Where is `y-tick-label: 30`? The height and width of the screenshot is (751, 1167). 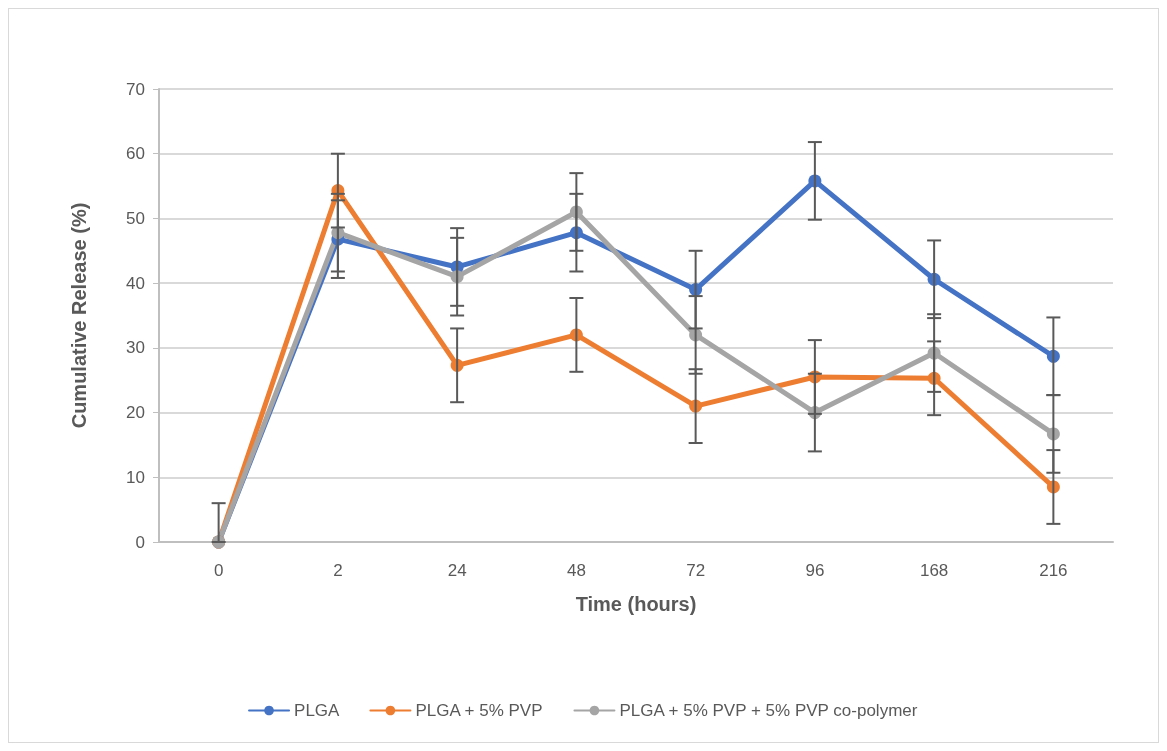
y-tick-label: 30 is located at coordinates (135, 348).